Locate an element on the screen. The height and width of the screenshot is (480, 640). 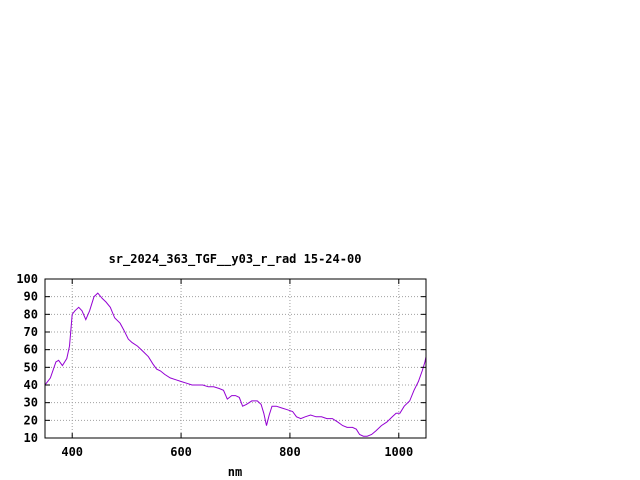
y-tick-label: 100 is located at coordinates (27, 279).